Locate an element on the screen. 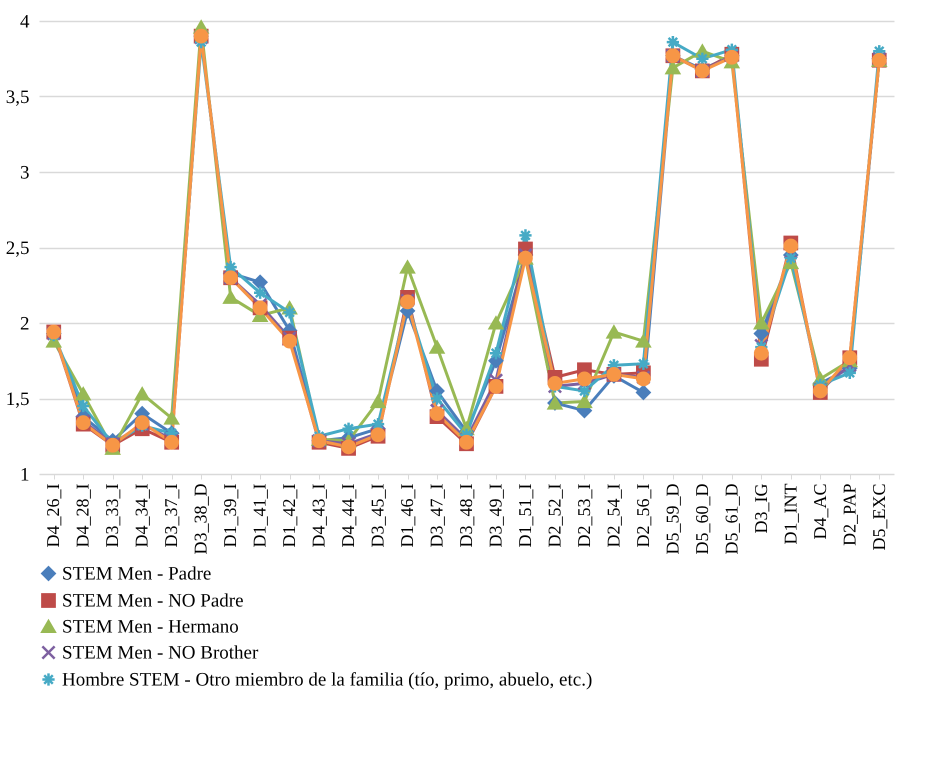  legend-label: STEM Men - Hermano is located at coordinates (150, 627).